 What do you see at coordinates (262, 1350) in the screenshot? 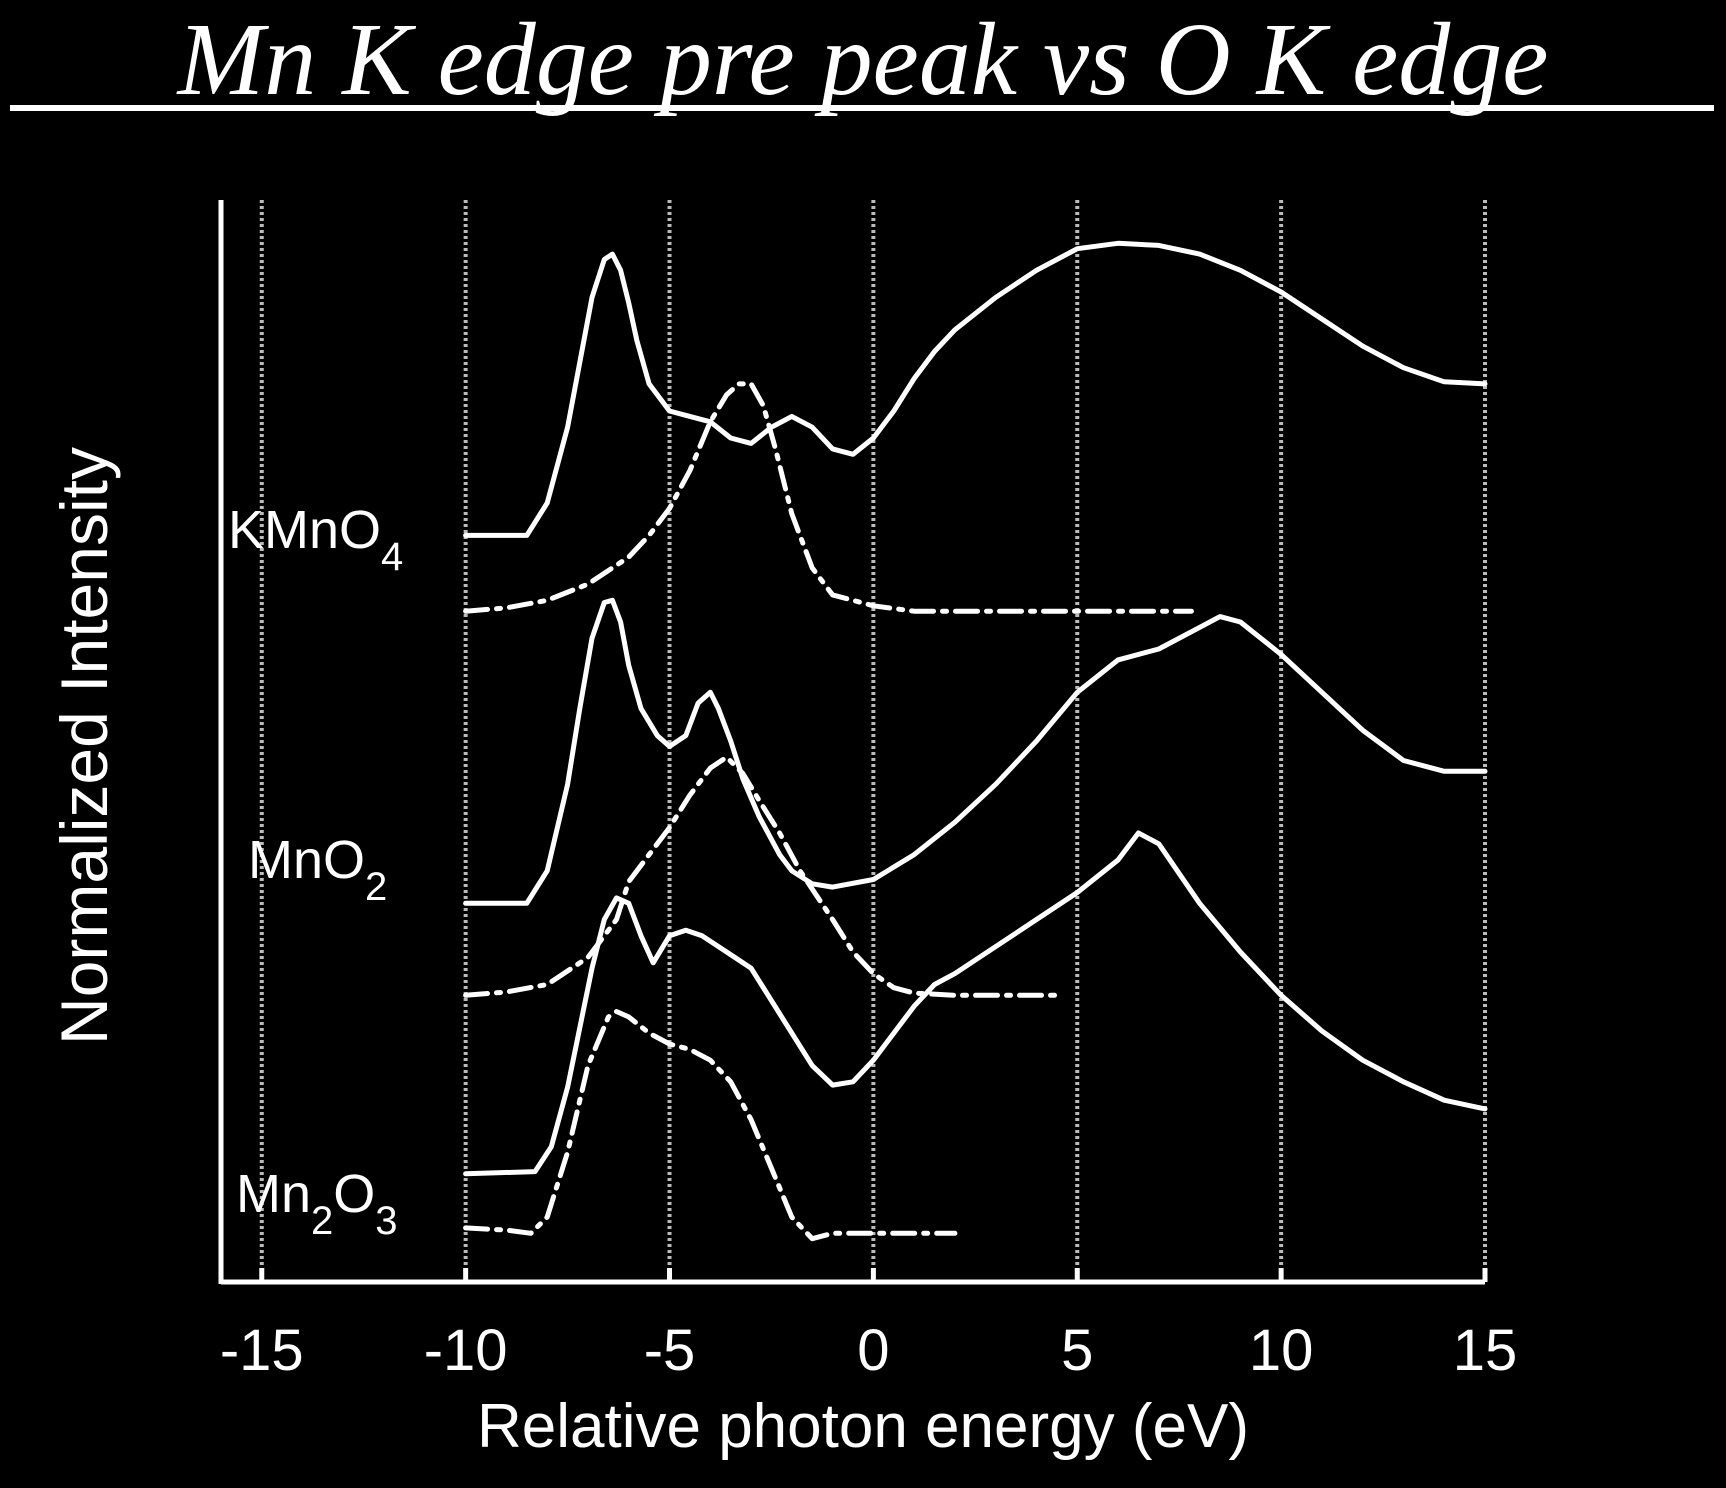
I see `x-tick-label: -15` at bounding box center [262, 1350].